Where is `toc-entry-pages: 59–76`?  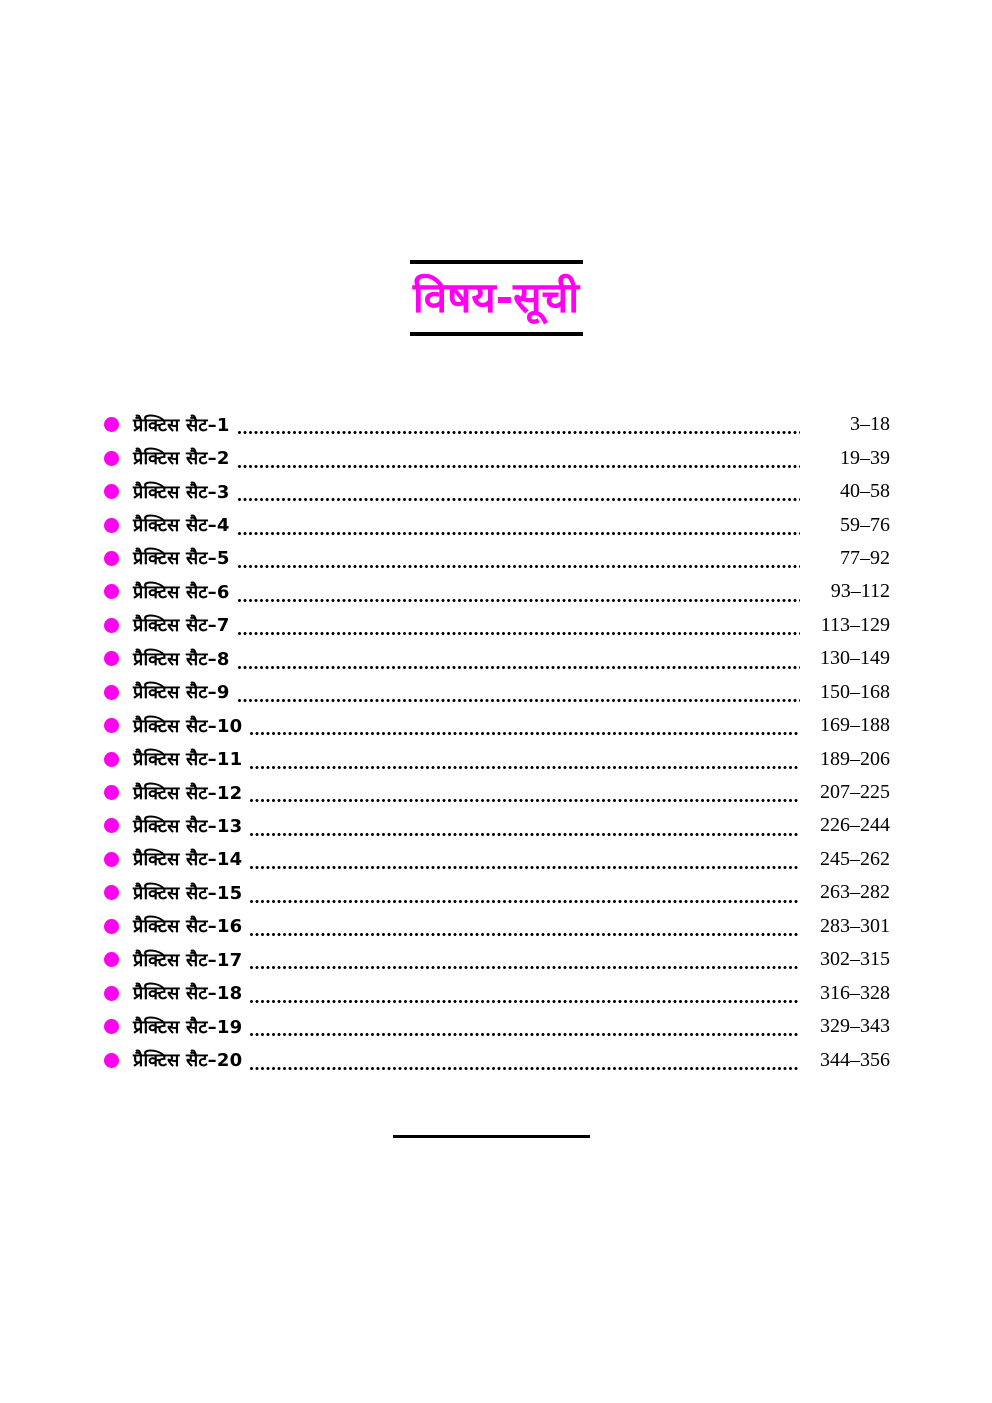 toc-entry-pages: 59–76 is located at coordinates (865, 524).